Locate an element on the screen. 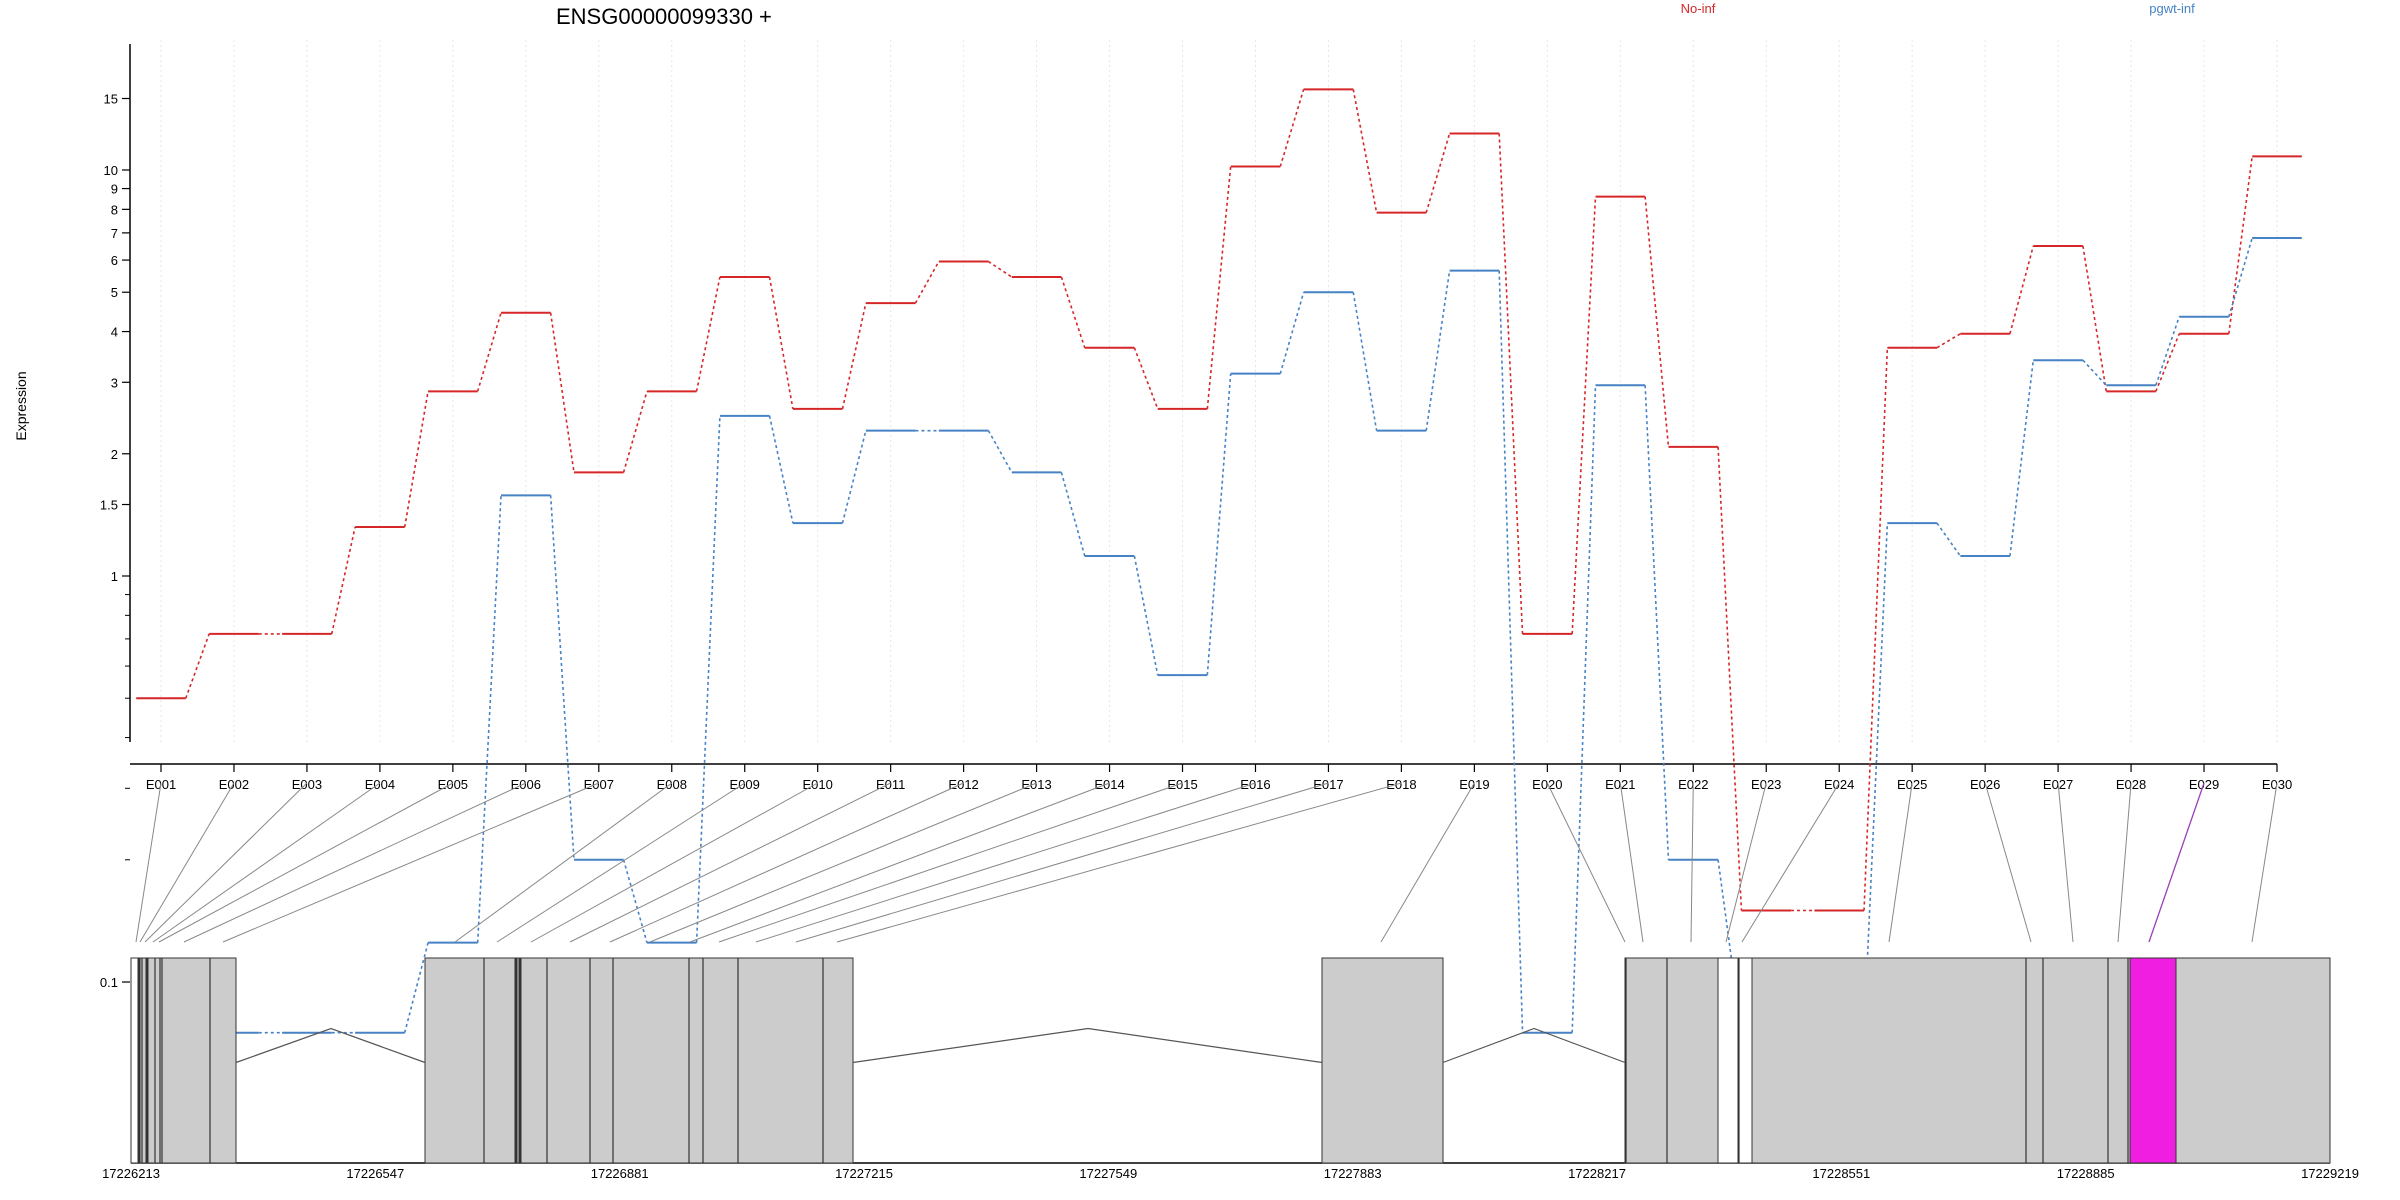 Image resolution: width=2400 pixels, height=1200 pixels. legend-no-inf: No-inf is located at coordinates (1698, 8).